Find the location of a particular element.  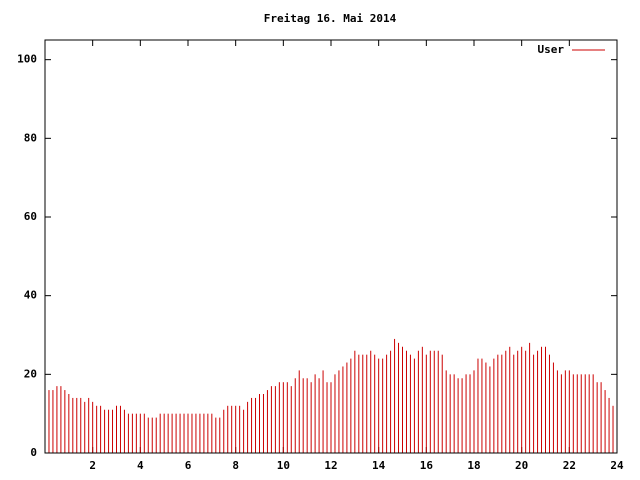

x-tick-label: 18 is located at coordinates (473, 465).